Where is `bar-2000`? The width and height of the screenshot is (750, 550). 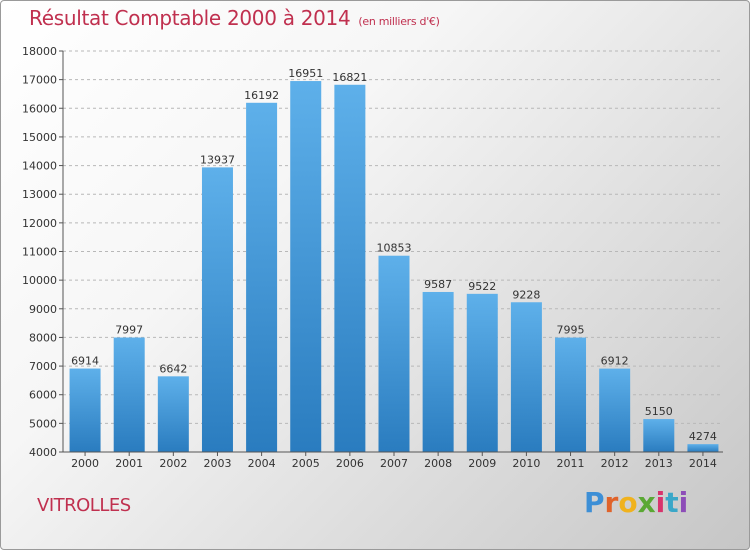
bar-2000 is located at coordinates (85, 410).